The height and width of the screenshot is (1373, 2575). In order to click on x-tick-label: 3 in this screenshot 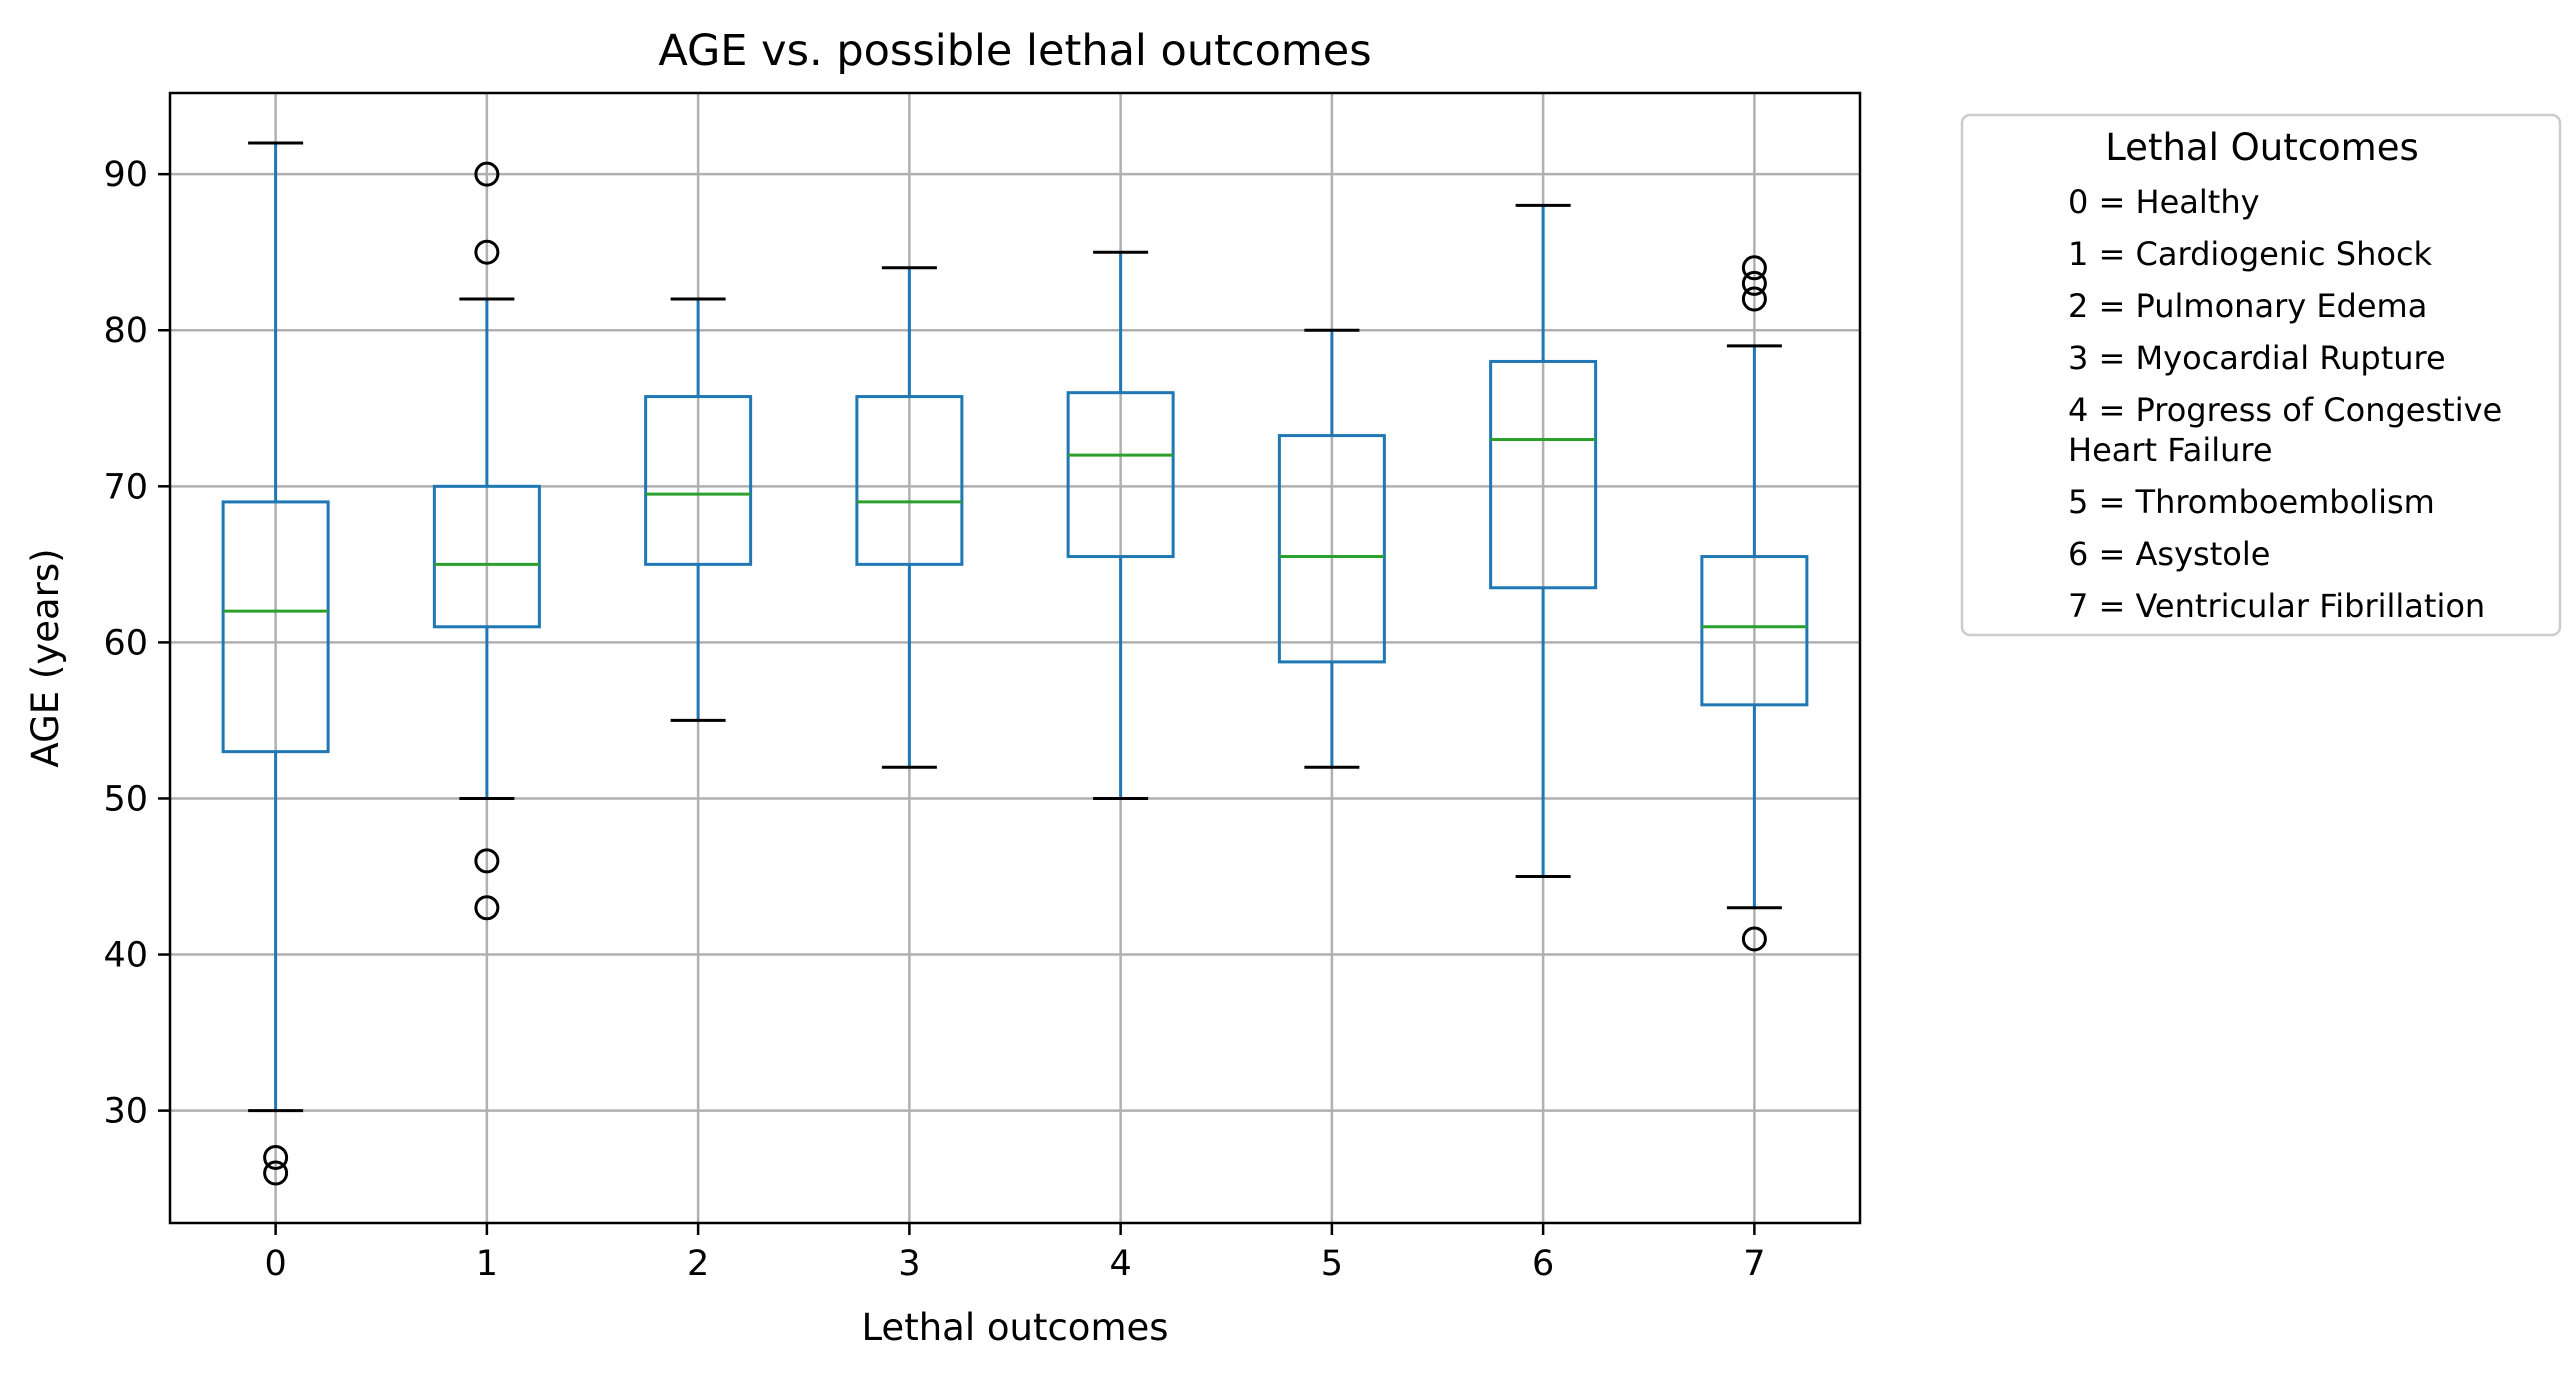, I will do `click(909, 1264)`.